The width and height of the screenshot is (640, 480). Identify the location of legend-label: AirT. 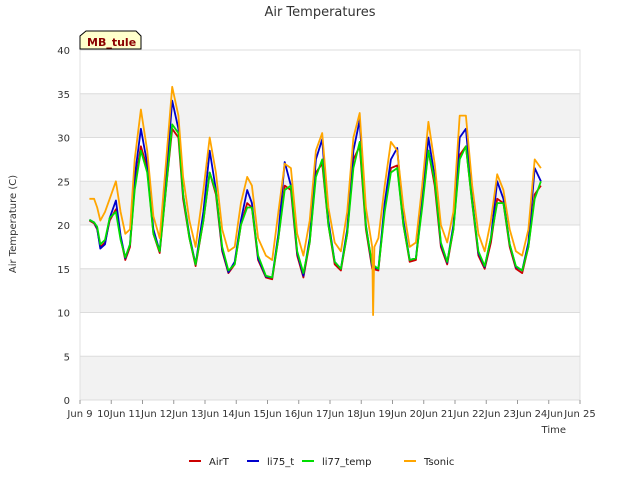
(219, 462).